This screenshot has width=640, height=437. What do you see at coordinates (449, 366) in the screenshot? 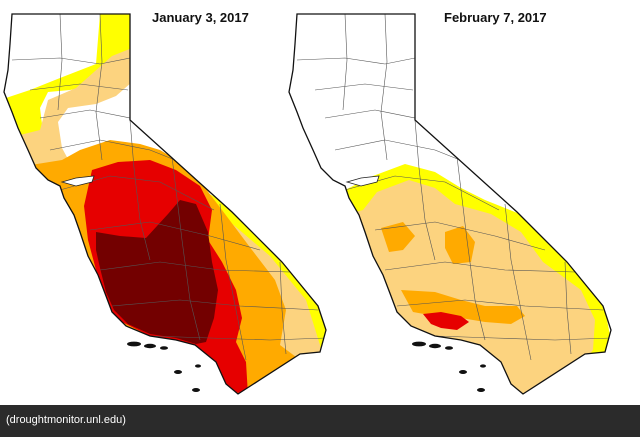
I see `channel-islands-february` at bounding box center [449, 366].